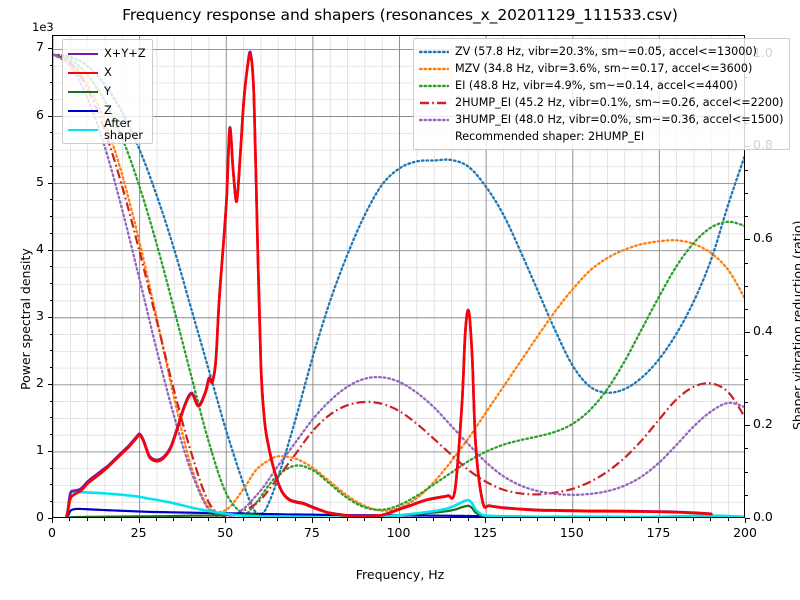  Describe the element at coordinates (43, 27) in the screenshot. I see `y-axis-multiplier: 1e3` at that location.